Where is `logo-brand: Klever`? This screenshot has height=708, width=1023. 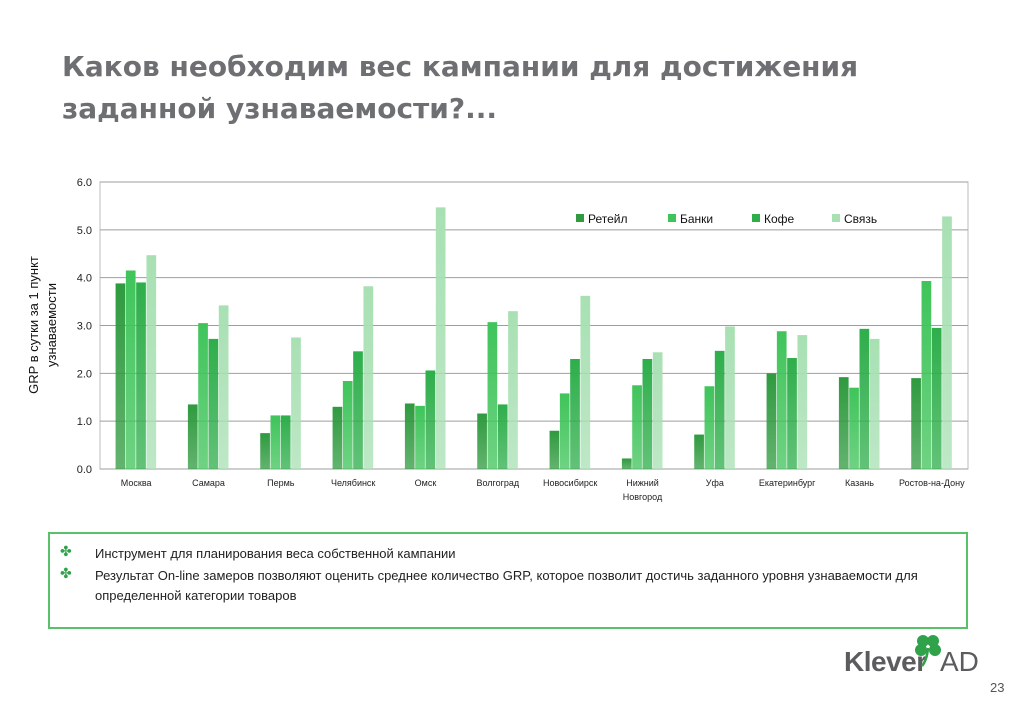
logo-brand: Klever is located at coordinates (885, 661).